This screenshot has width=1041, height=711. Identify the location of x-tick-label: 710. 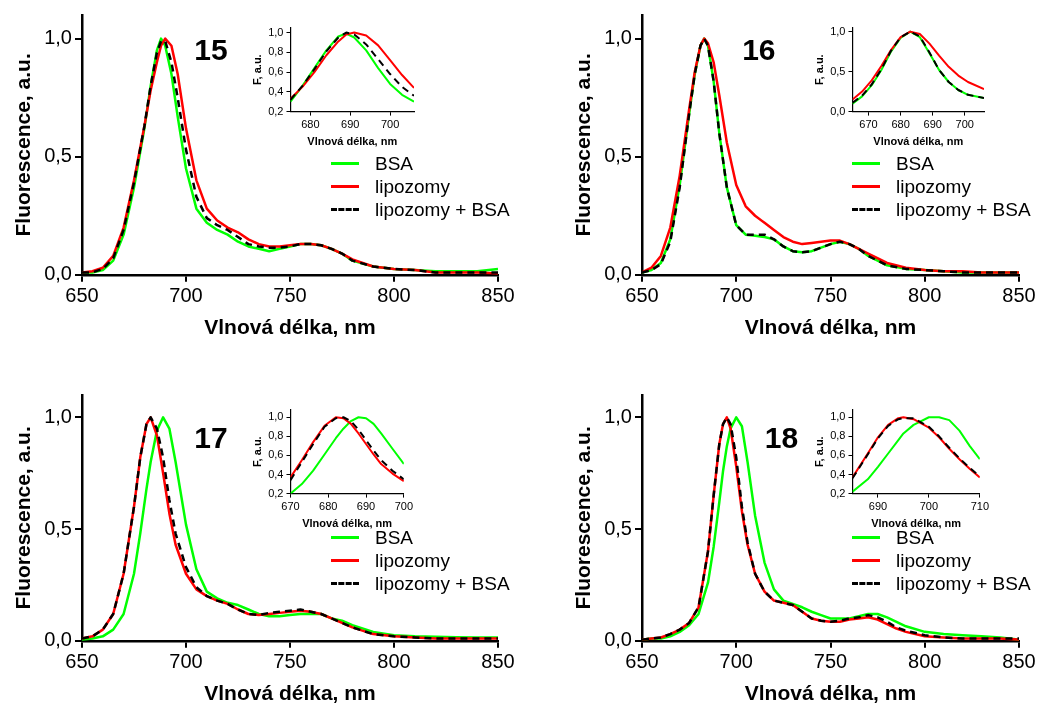
(979, 506).